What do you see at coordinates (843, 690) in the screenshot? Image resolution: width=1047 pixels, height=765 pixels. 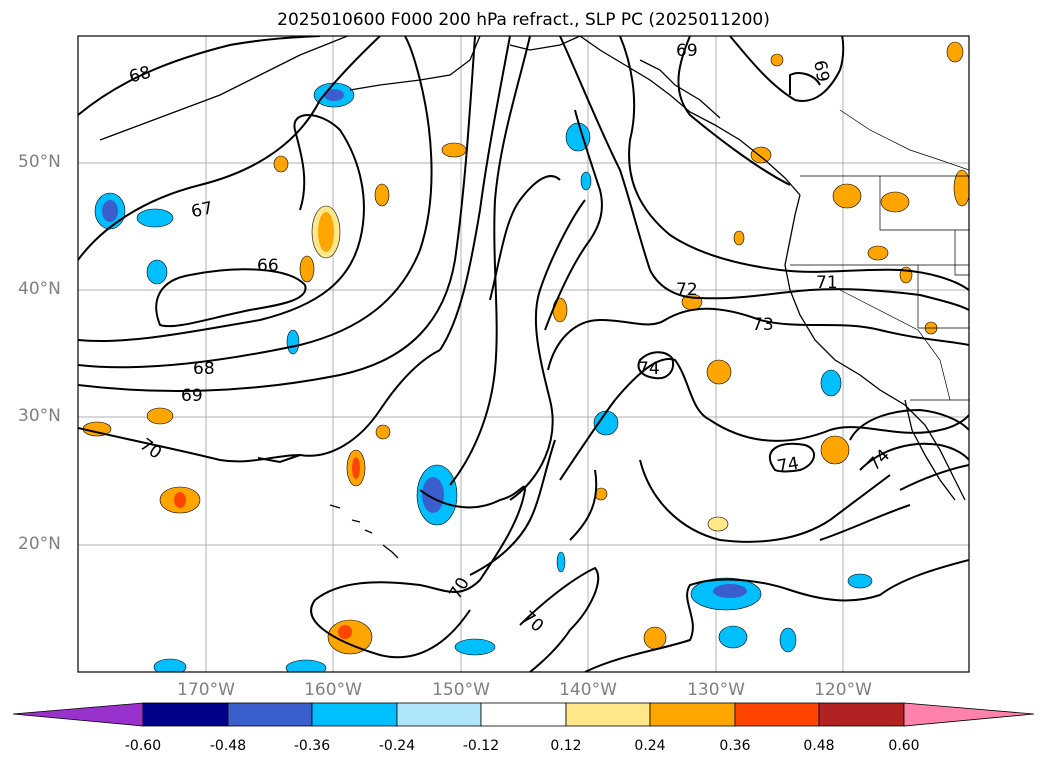 I see `lon-label: 120°W` at bounding box center [843, 690].